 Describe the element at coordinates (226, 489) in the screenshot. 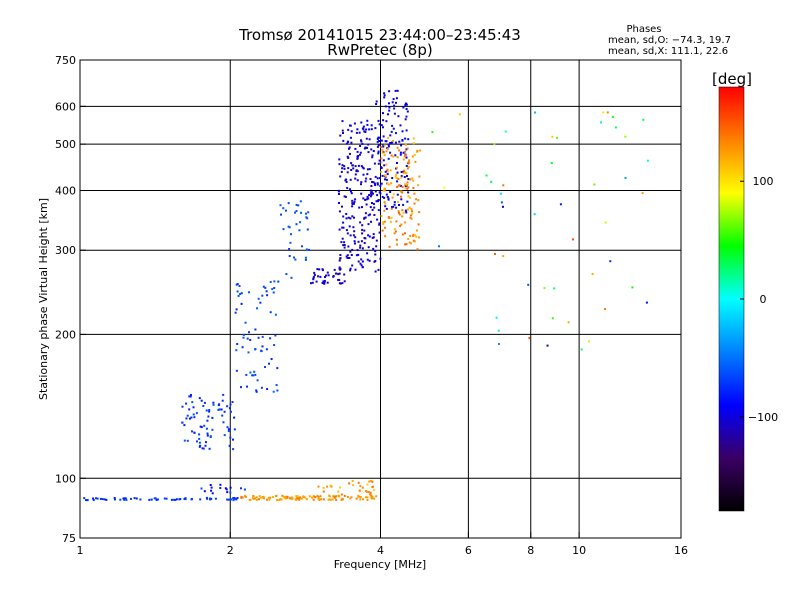

I see `data-point-lower-band-mixed` at that location.